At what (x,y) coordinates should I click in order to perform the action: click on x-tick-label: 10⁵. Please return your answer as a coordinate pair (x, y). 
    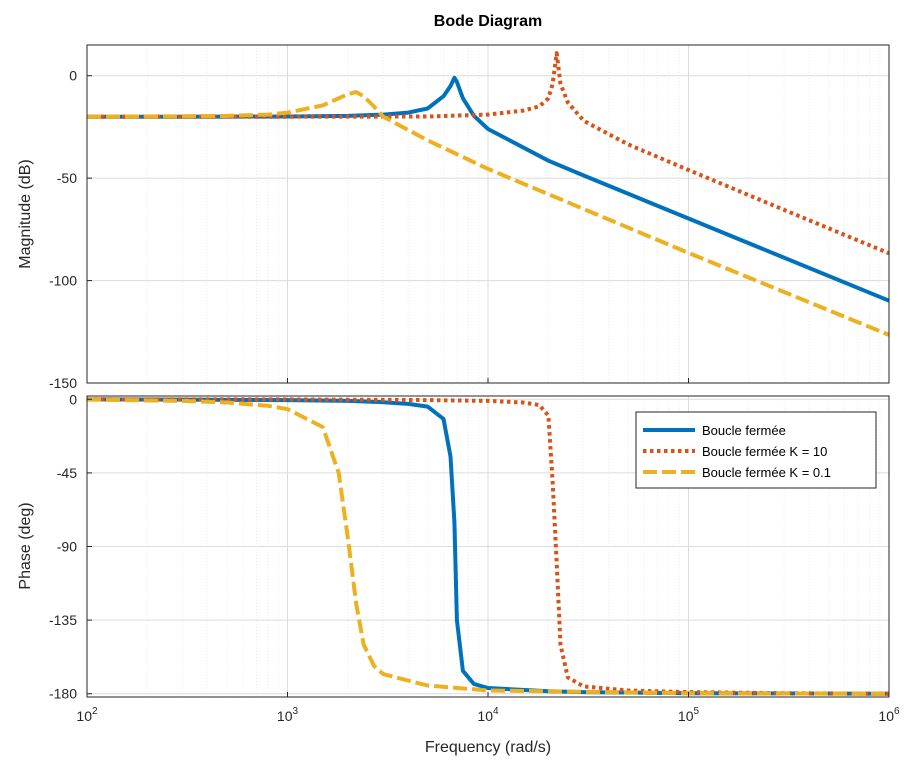
    Looking at the image, I should click on (689, 715).